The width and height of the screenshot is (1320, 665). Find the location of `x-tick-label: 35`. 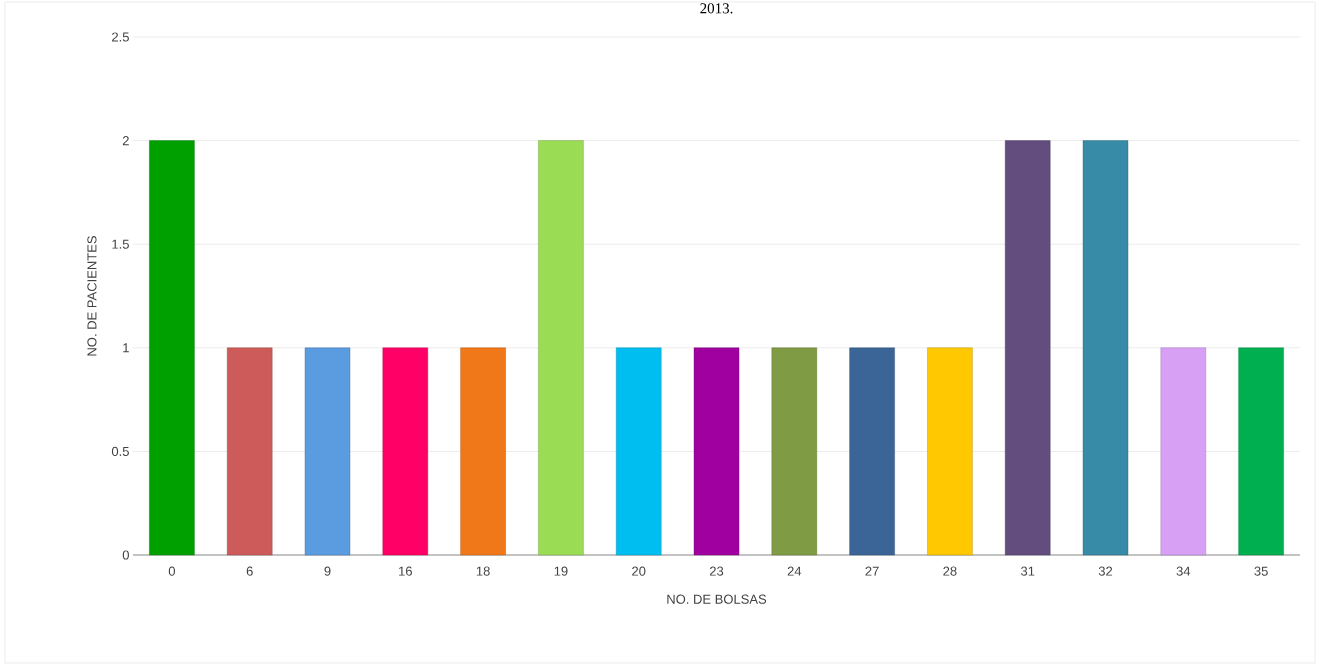

x-tick-label: 35 is located at coordinates (1261, 571).